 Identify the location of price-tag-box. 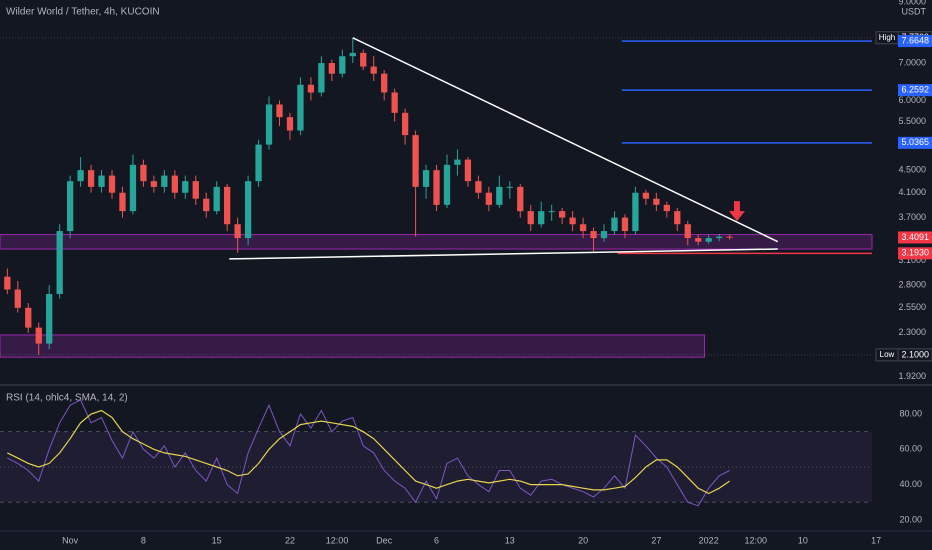
(887, 355).